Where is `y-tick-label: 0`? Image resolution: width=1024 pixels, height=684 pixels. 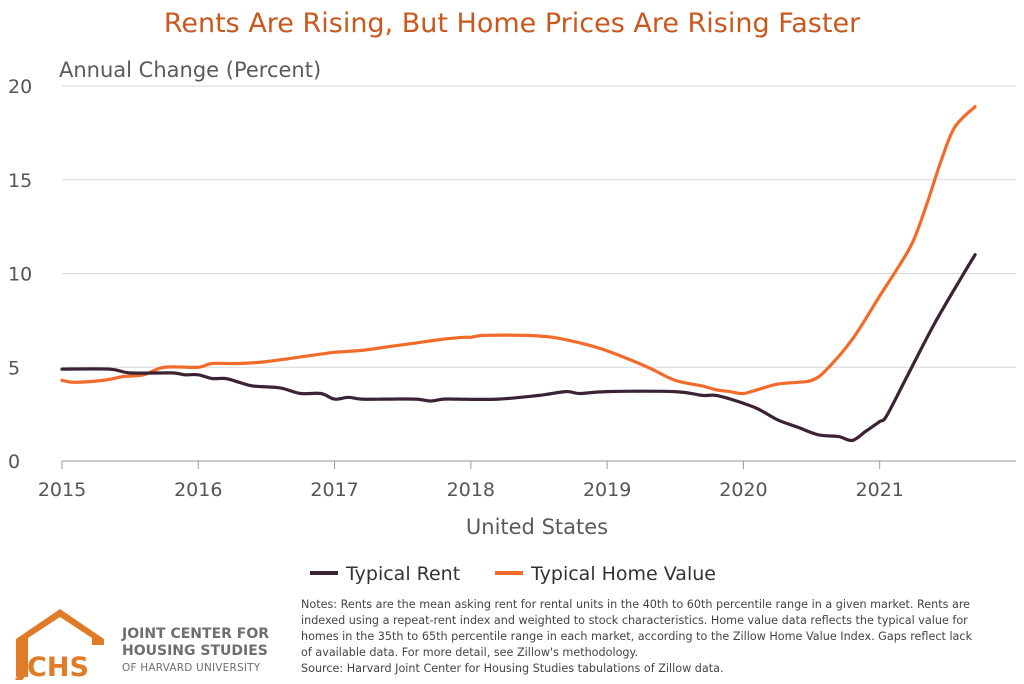
y-tick-label: 0 is located at coordinates (14, 462).